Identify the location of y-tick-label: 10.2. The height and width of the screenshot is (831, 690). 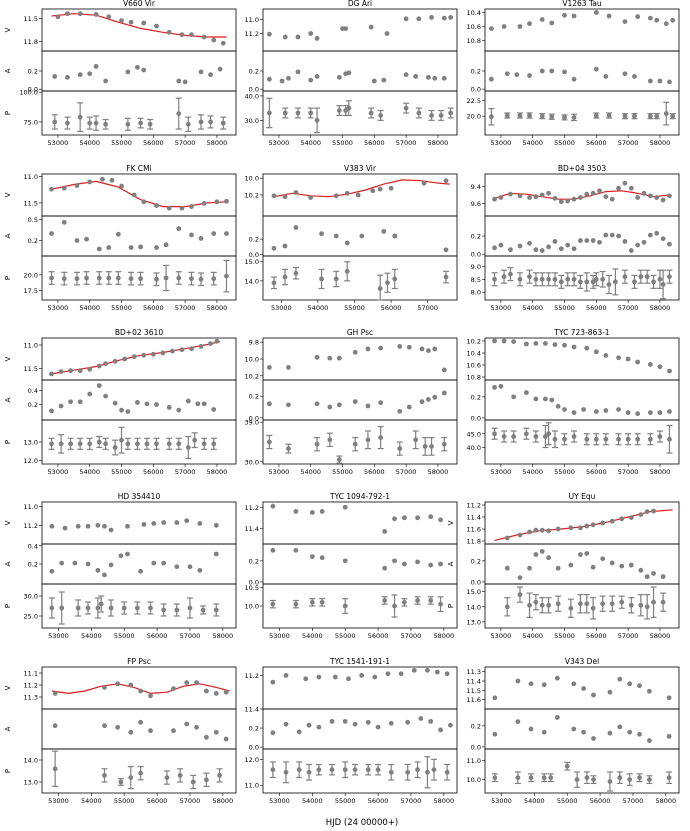
(474, 342).